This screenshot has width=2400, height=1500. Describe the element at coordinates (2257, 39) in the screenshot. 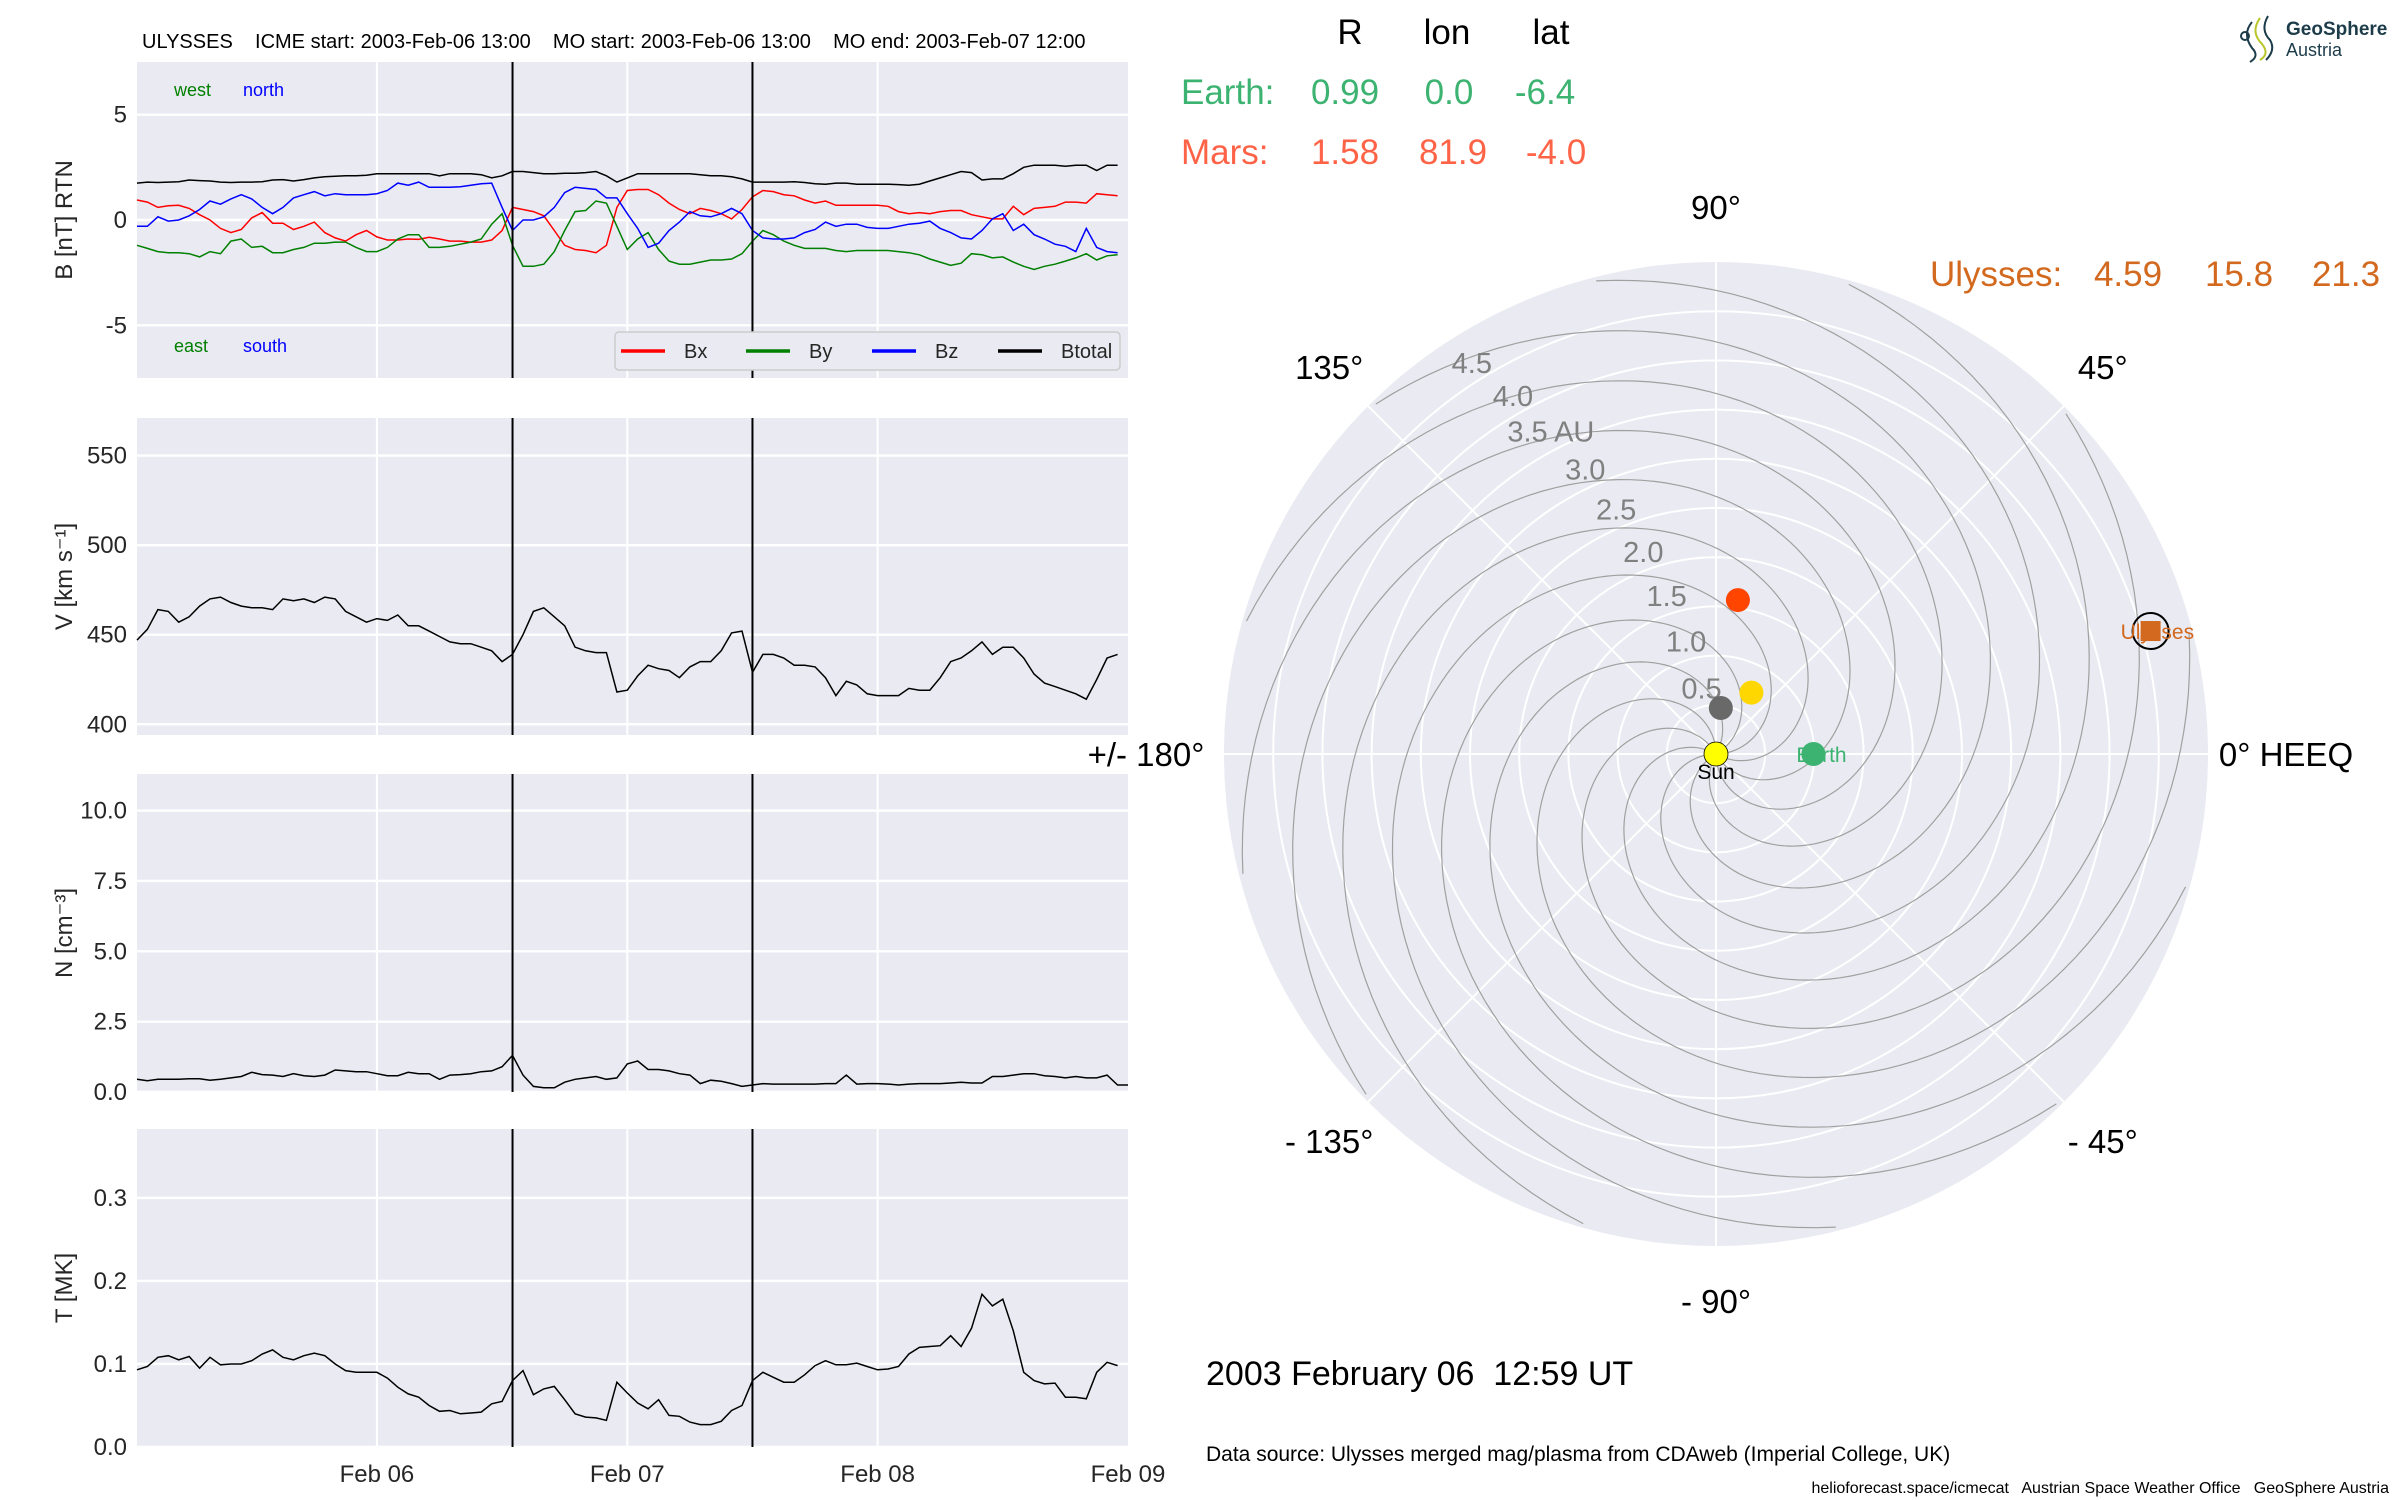

I see `logo-mark-icon` at that location.